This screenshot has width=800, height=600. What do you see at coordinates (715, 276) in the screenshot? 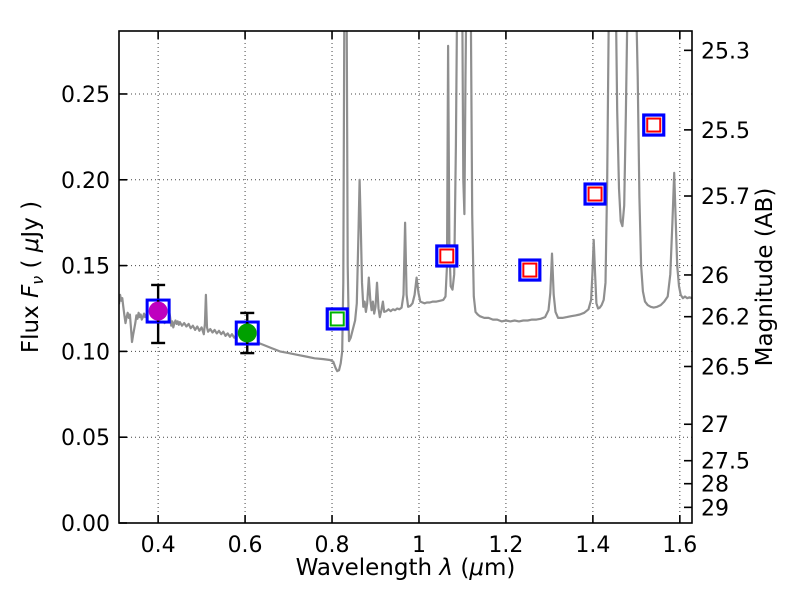
I see `y-right-tick-label: 26` at bounding box center [715, 276].